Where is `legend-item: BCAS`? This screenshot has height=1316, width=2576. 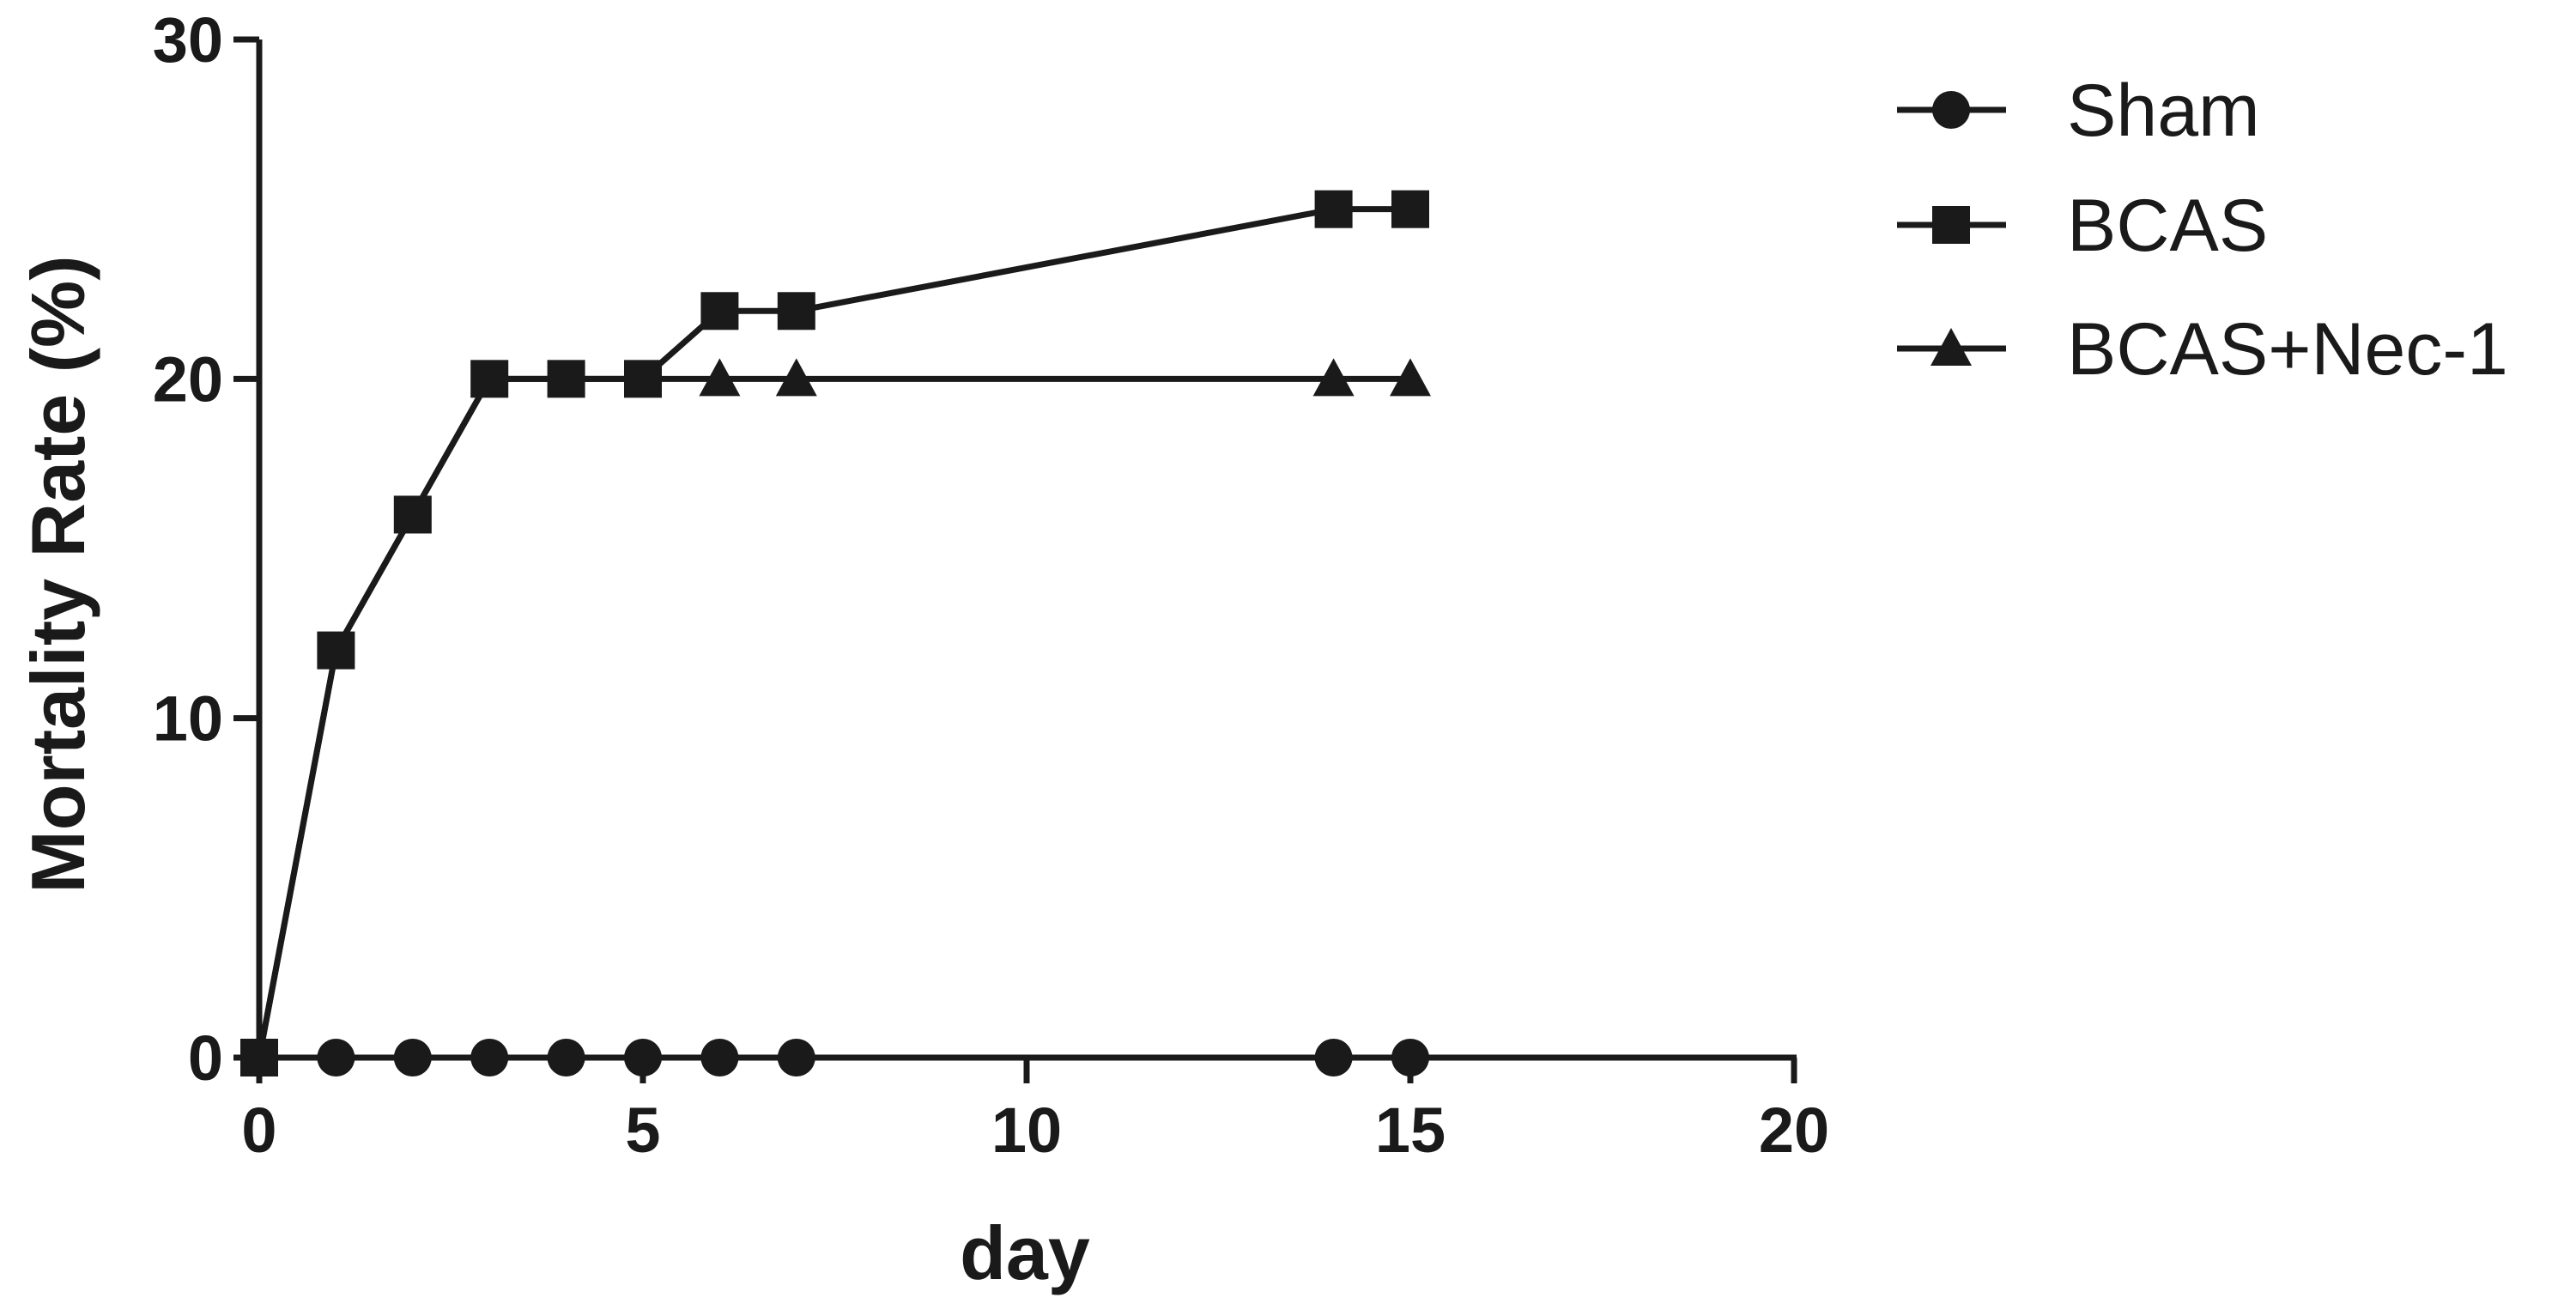
legend-item: BCAS is located at coordinates (2082, 226).